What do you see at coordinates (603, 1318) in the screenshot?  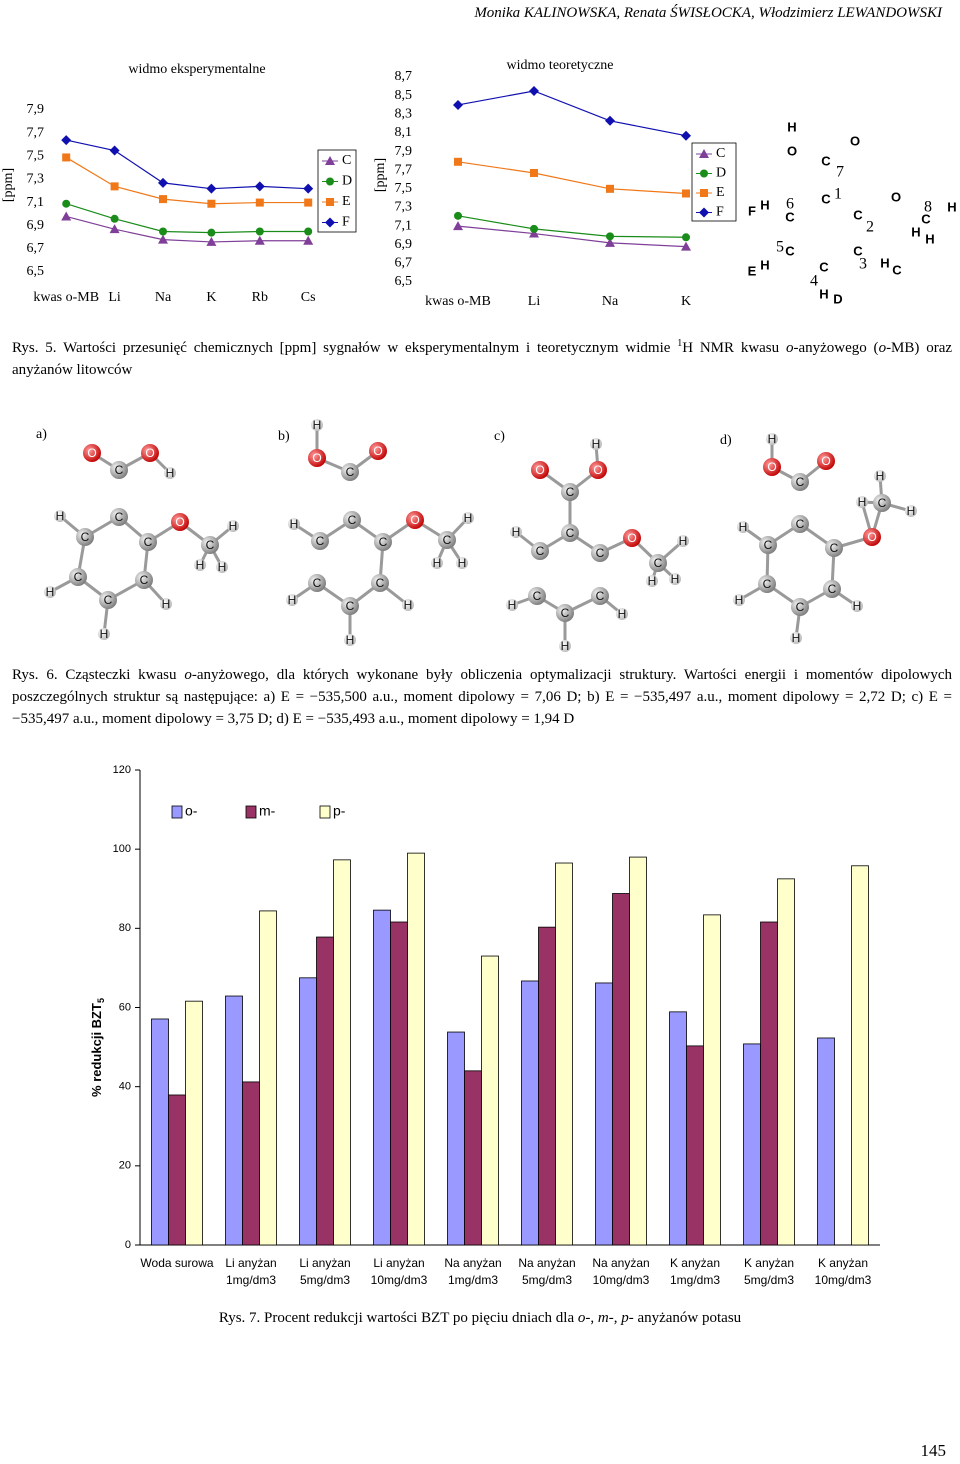 I see `caption-text: m` at bounding box center [603, 1318].